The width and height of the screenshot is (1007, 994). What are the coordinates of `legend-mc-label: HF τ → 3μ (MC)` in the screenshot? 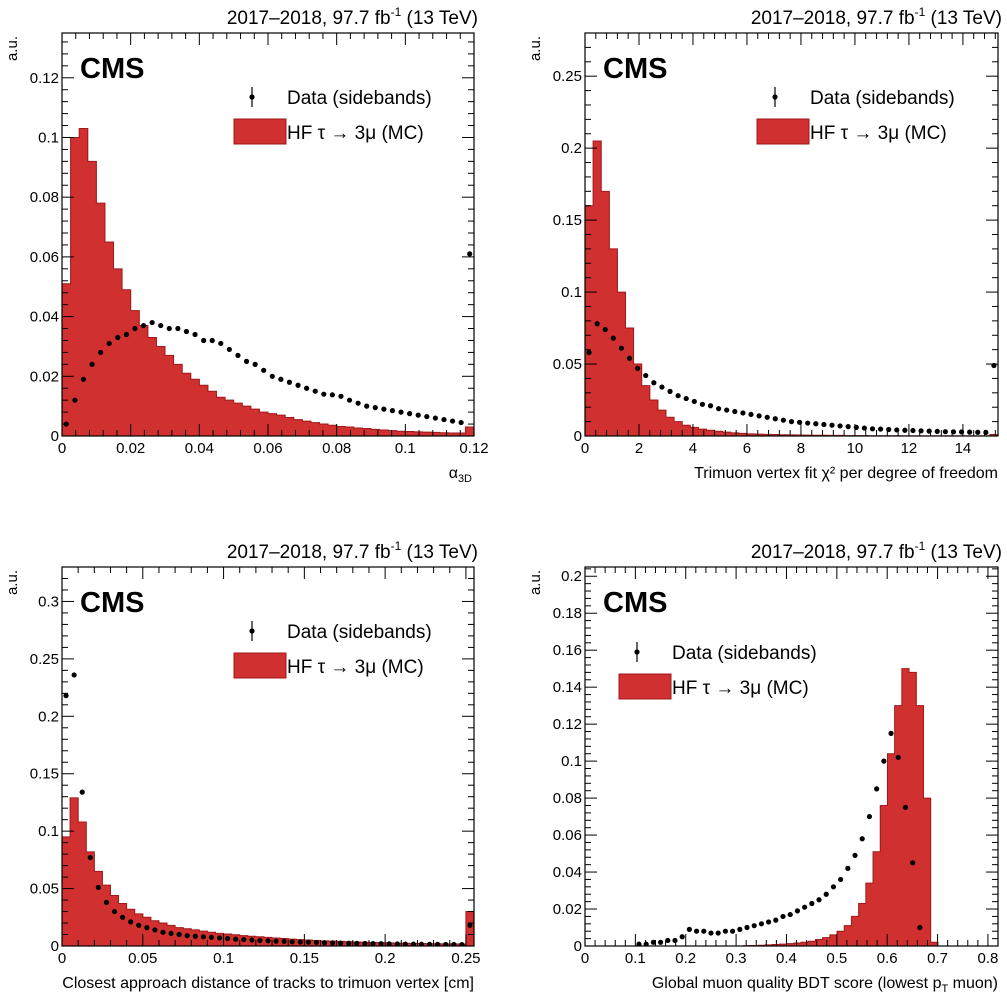 It's located at (355, 667).